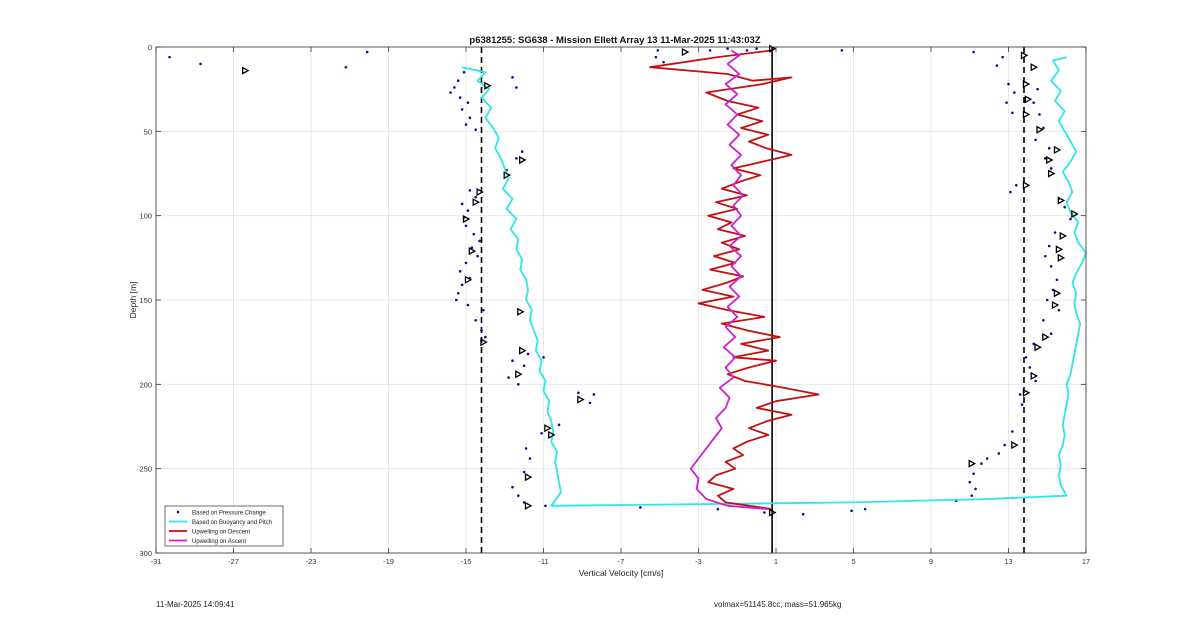 This screenshot has width=1200, height=622. I want to click on y-tick-label: 100, so click(145, 216).